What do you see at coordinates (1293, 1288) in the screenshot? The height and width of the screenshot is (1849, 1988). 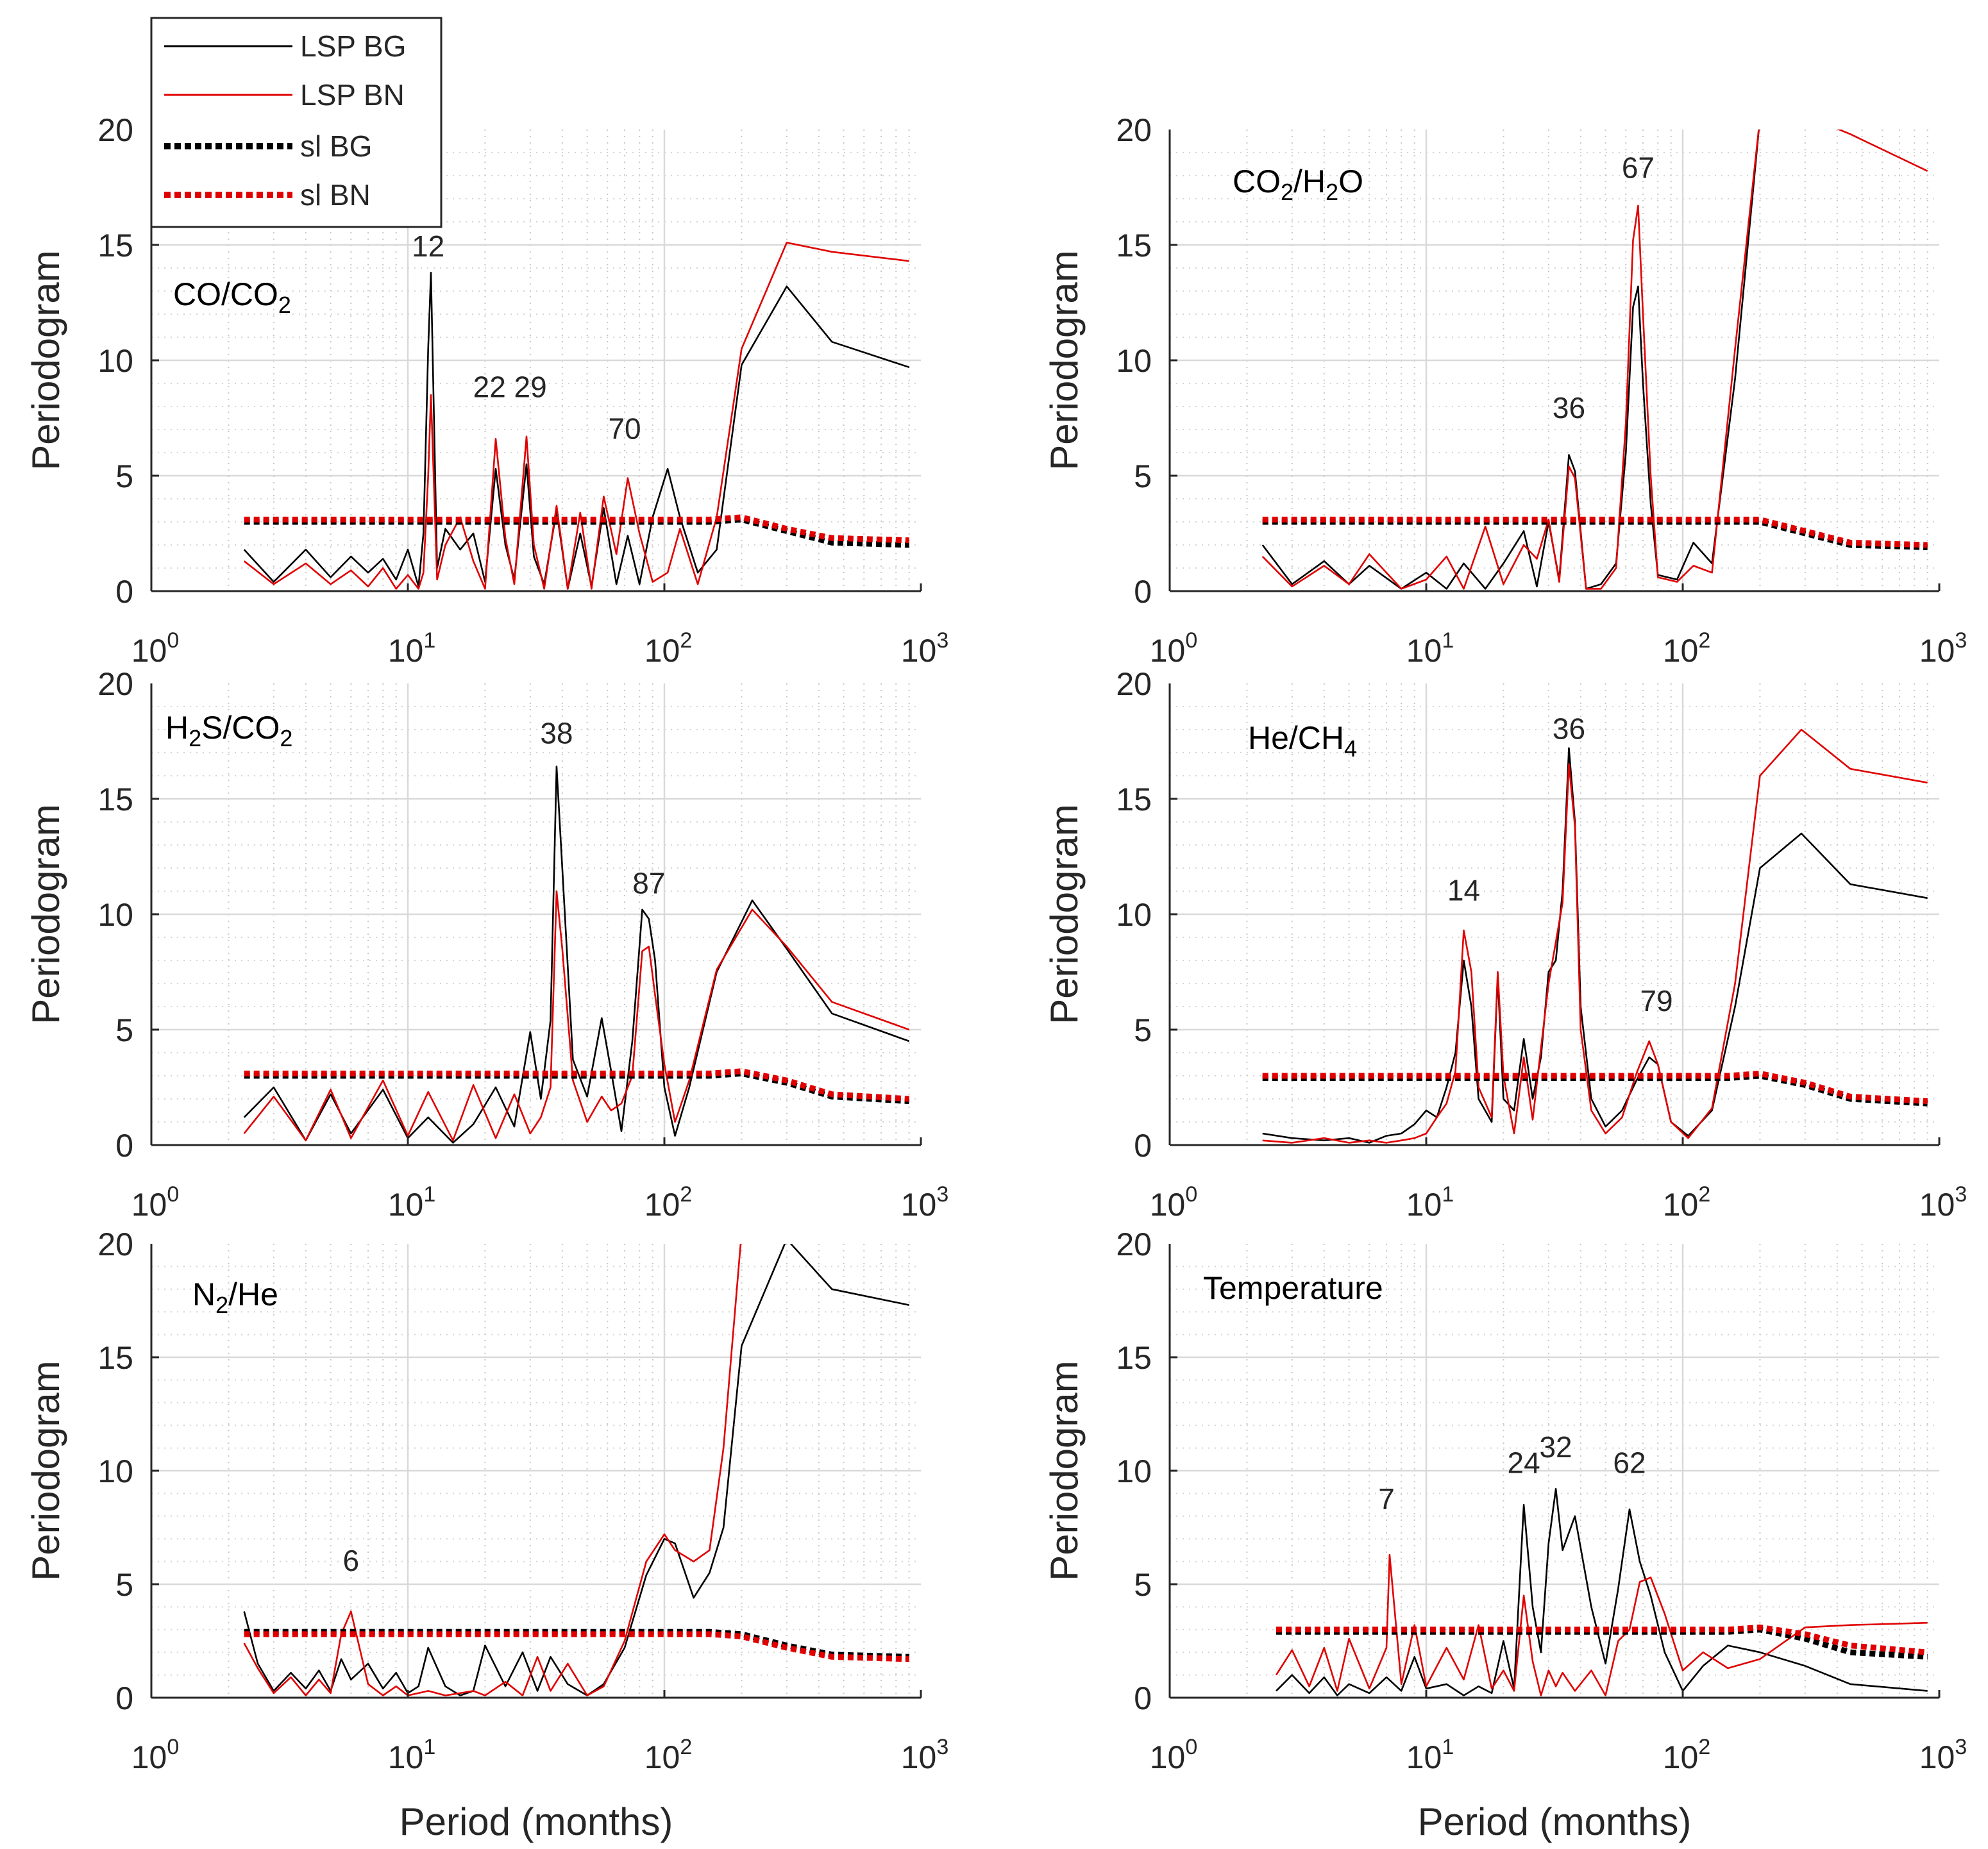 I see `panel-title: Temperature` at bounding box center [1293, 1288].